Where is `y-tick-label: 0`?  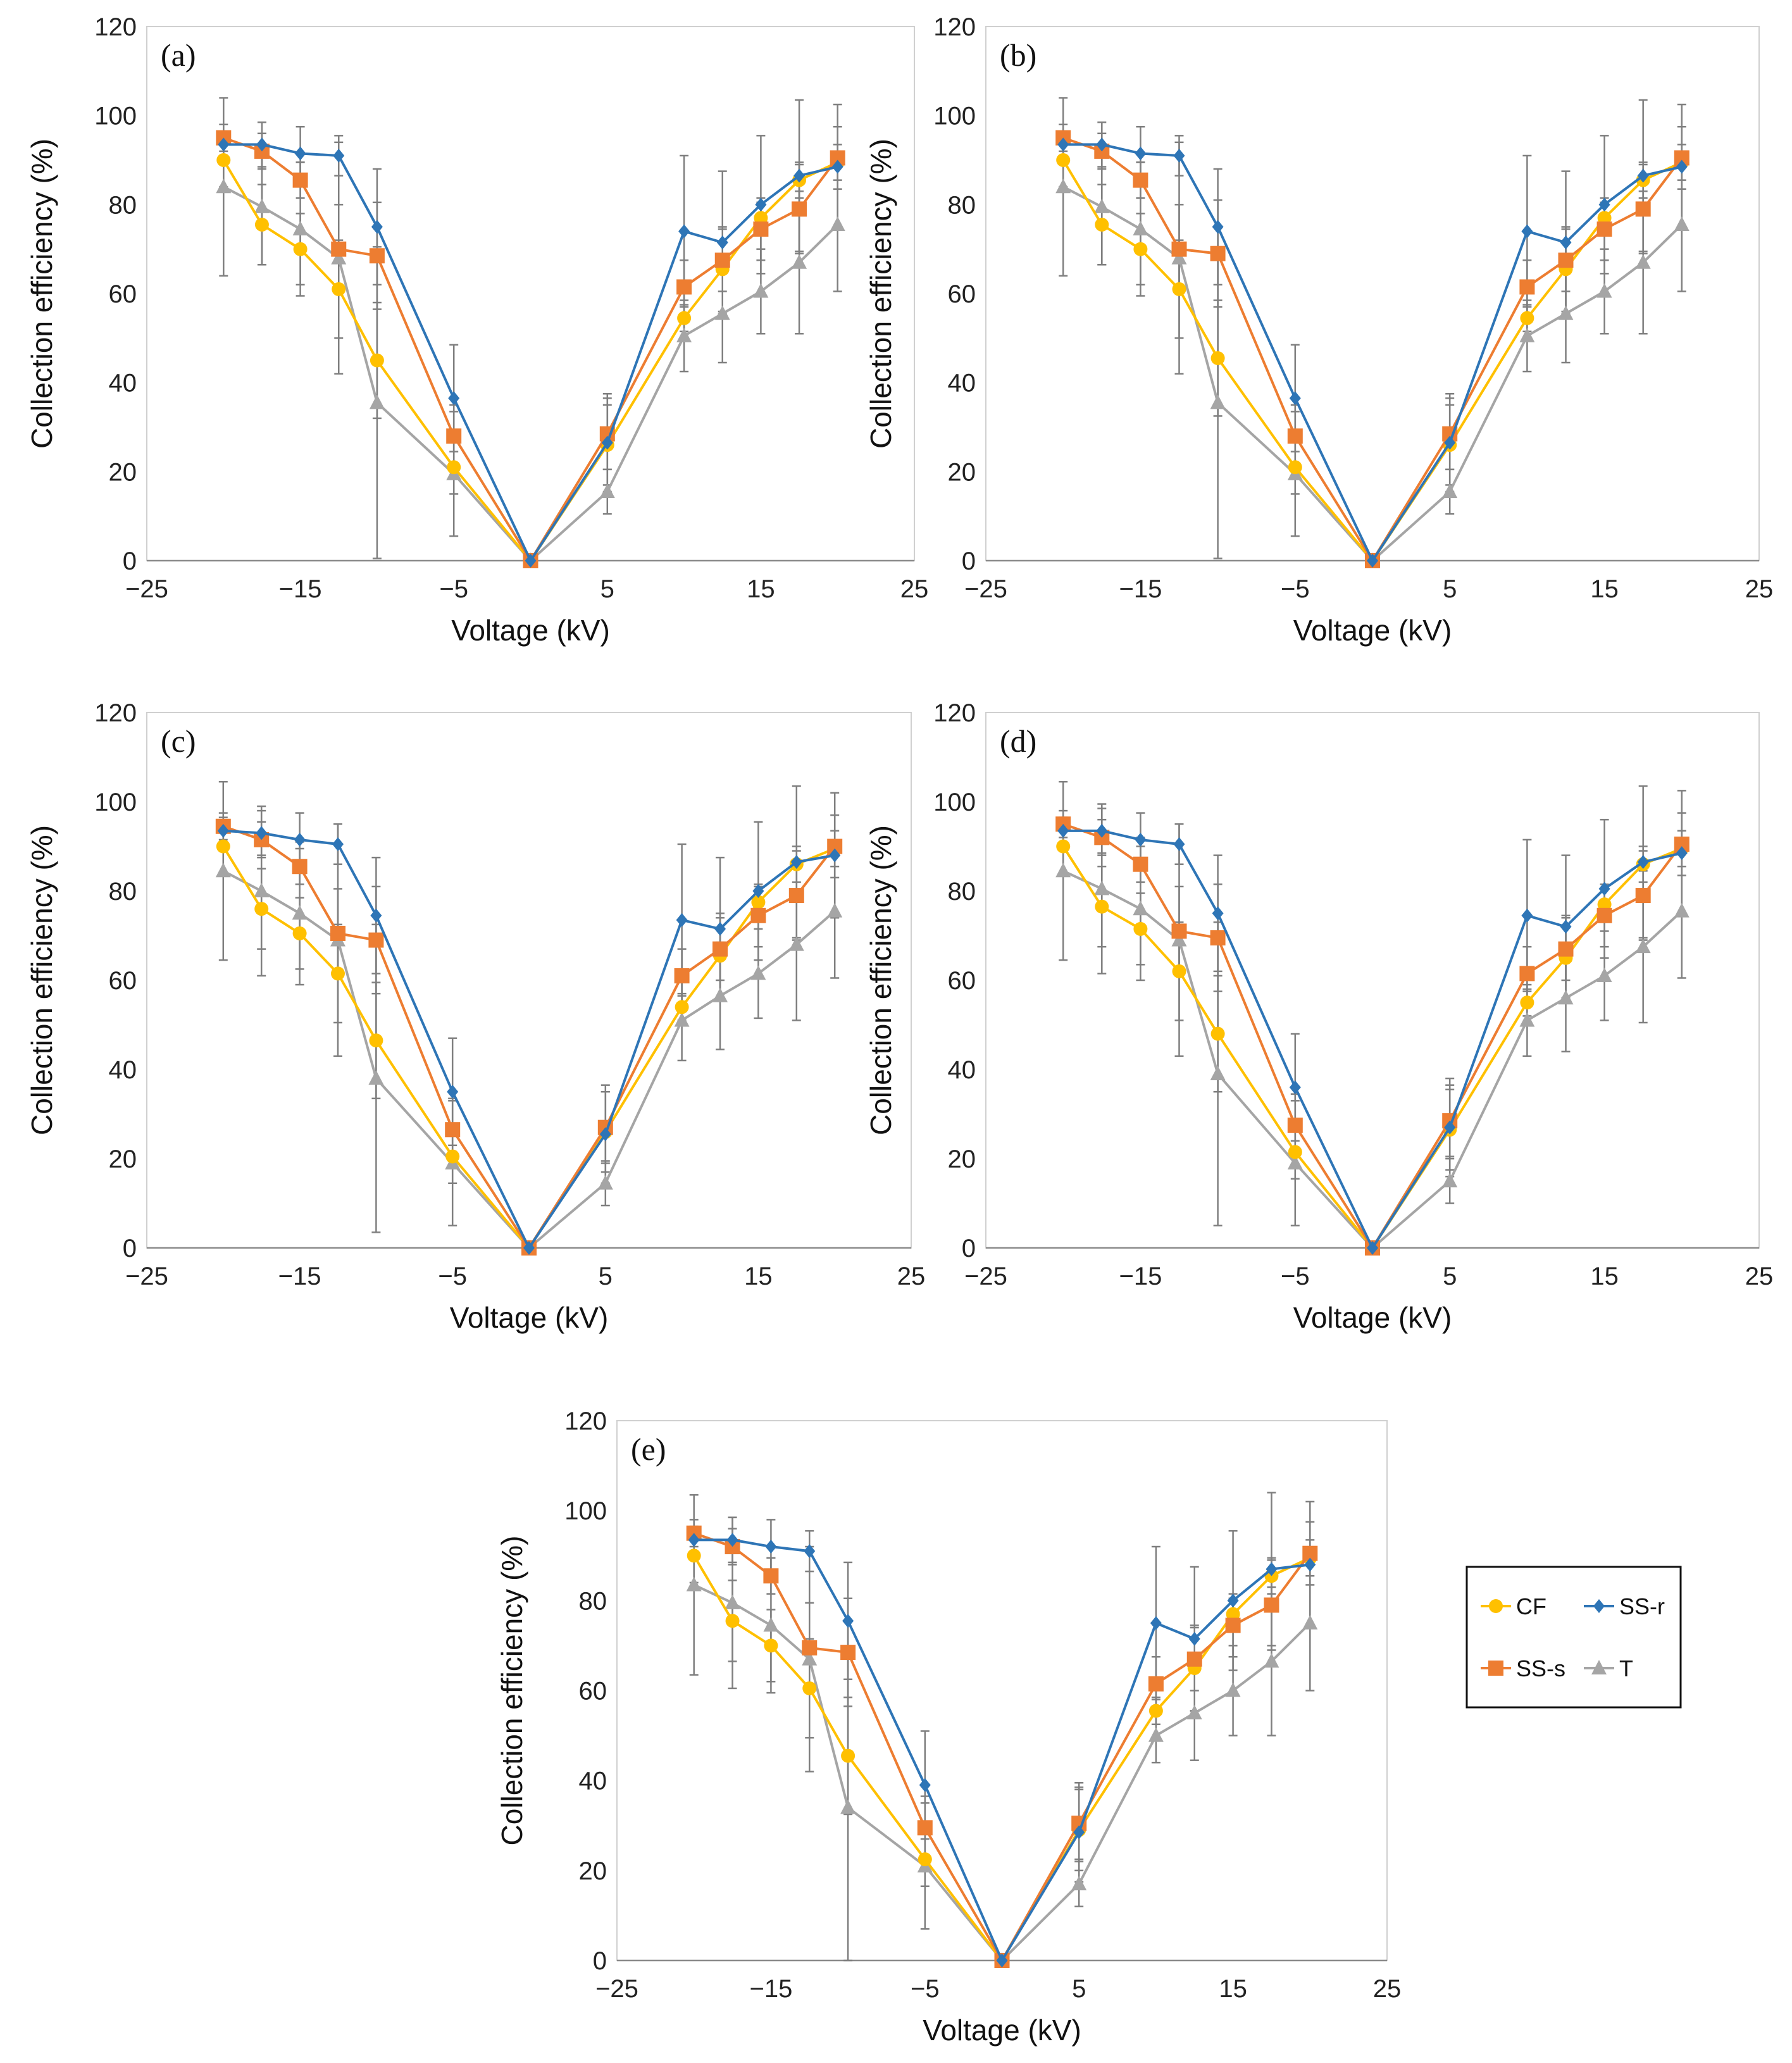
y-tick-label: 0 is located at coordinates (130, 1249).